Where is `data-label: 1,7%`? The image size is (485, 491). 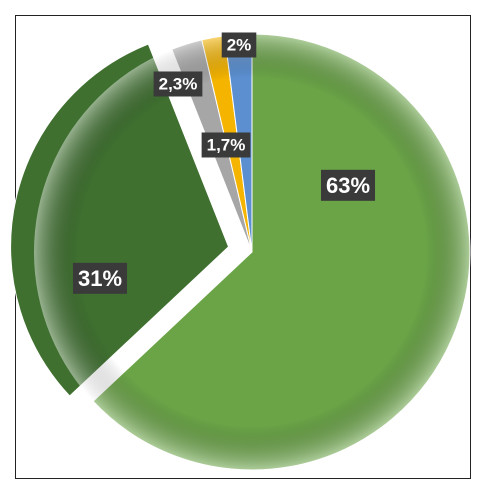 data-label: 1,7% is located at coordinates (226, 144).